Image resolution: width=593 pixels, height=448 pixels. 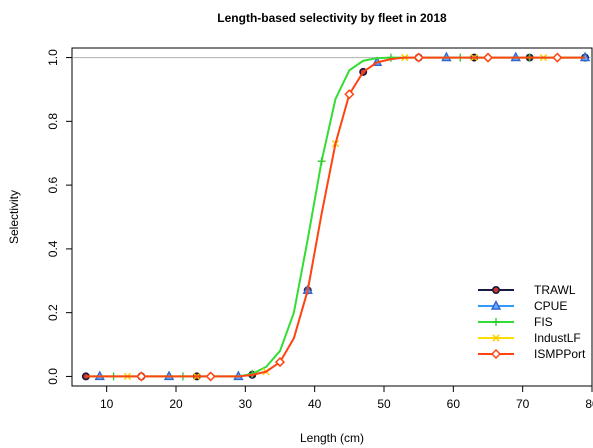 I want to click on y-axis: 0.0 0.2 0.4 0.6 0.8 1.0, so click(x=59, y=217).